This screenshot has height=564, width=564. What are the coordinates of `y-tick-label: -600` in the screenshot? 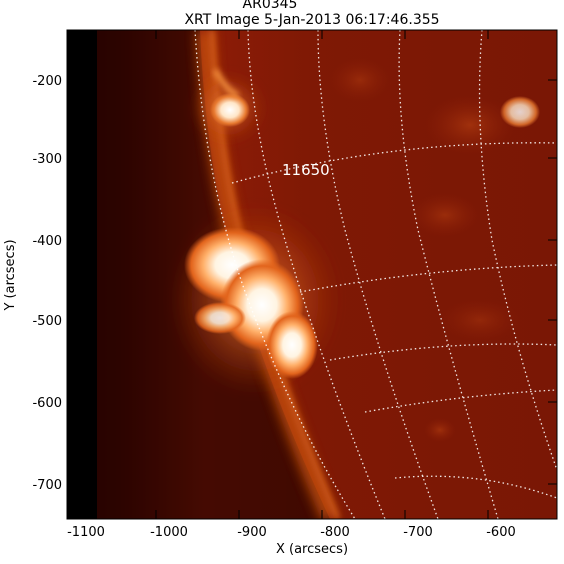 It's located at (47, 403).